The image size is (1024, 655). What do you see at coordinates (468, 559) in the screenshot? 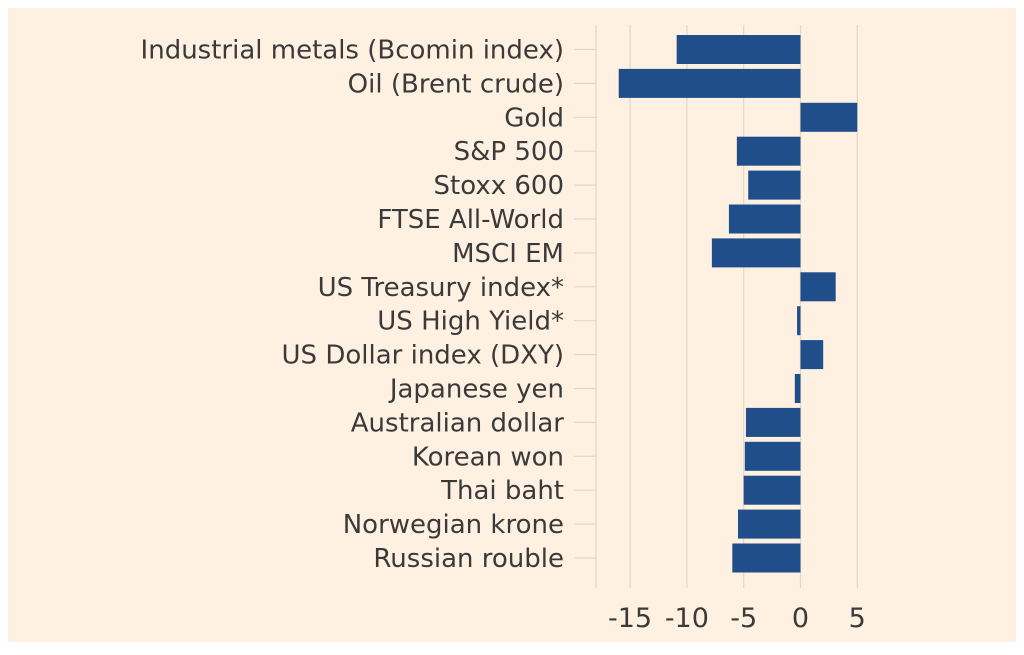
I see `category-label: Russian rouble` at bounding box center [468, 559].